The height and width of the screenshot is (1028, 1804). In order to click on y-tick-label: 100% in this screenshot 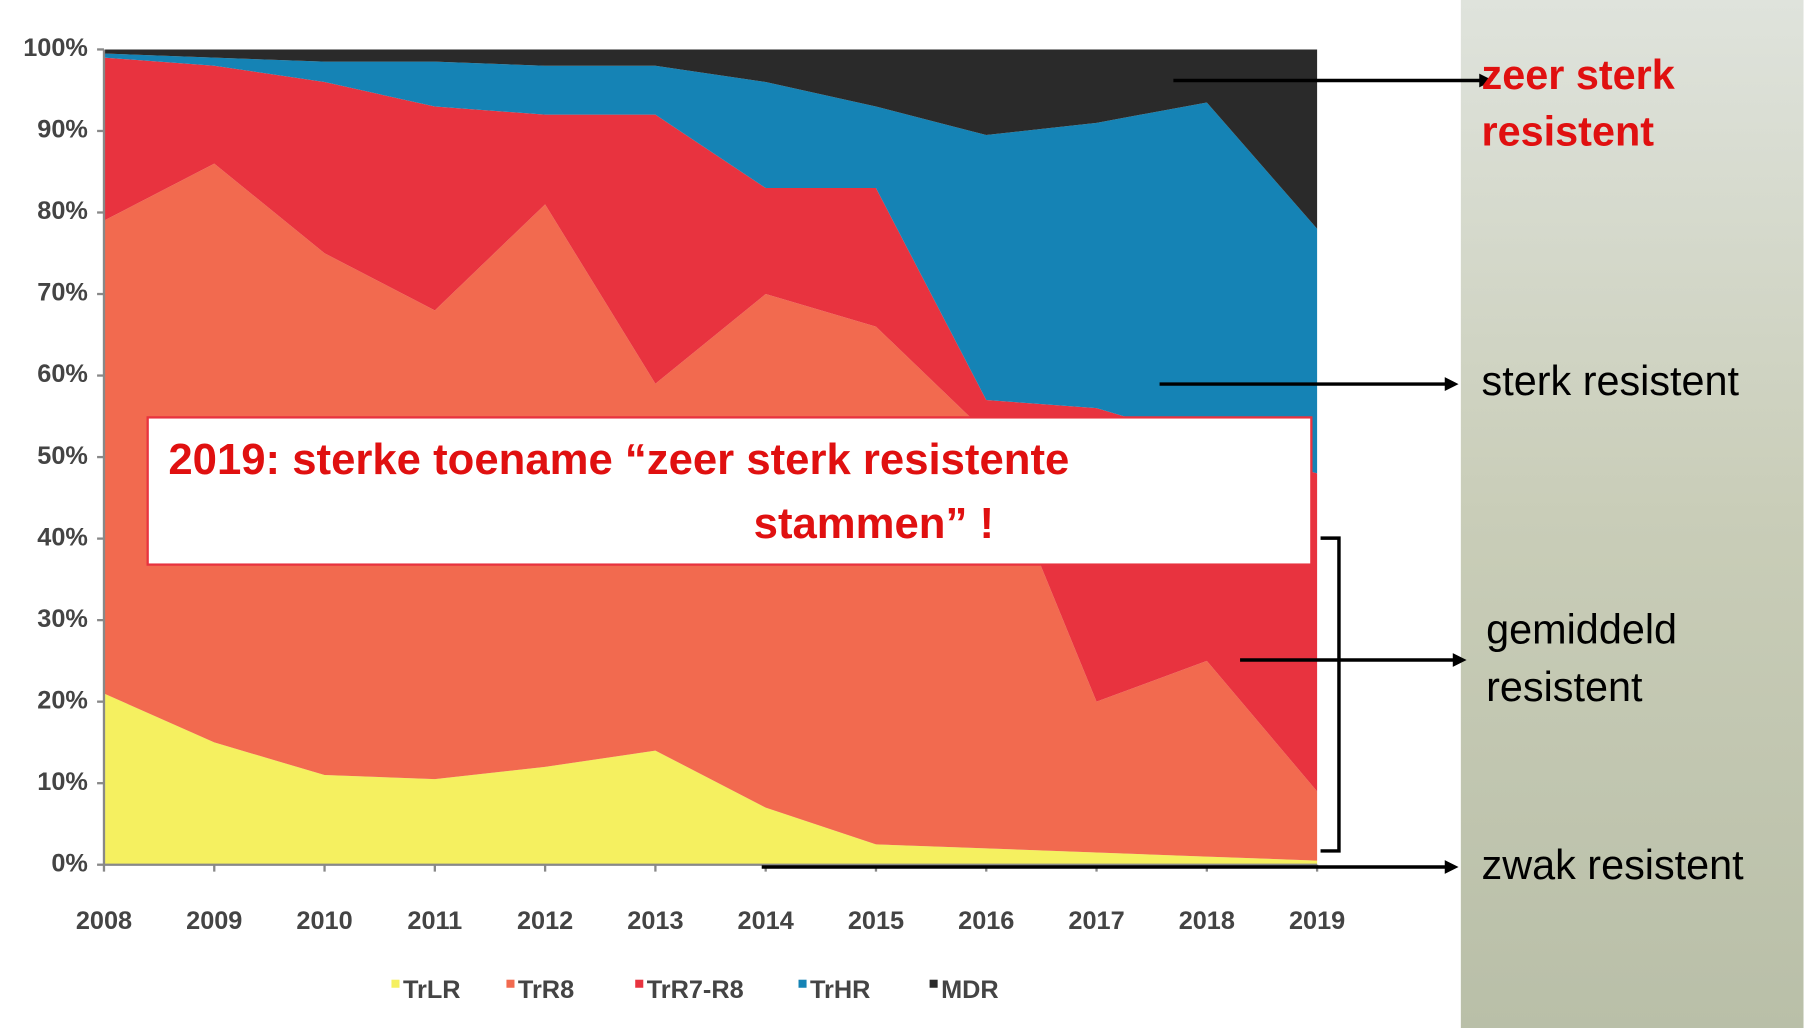, I will do `click(55, 48)`.